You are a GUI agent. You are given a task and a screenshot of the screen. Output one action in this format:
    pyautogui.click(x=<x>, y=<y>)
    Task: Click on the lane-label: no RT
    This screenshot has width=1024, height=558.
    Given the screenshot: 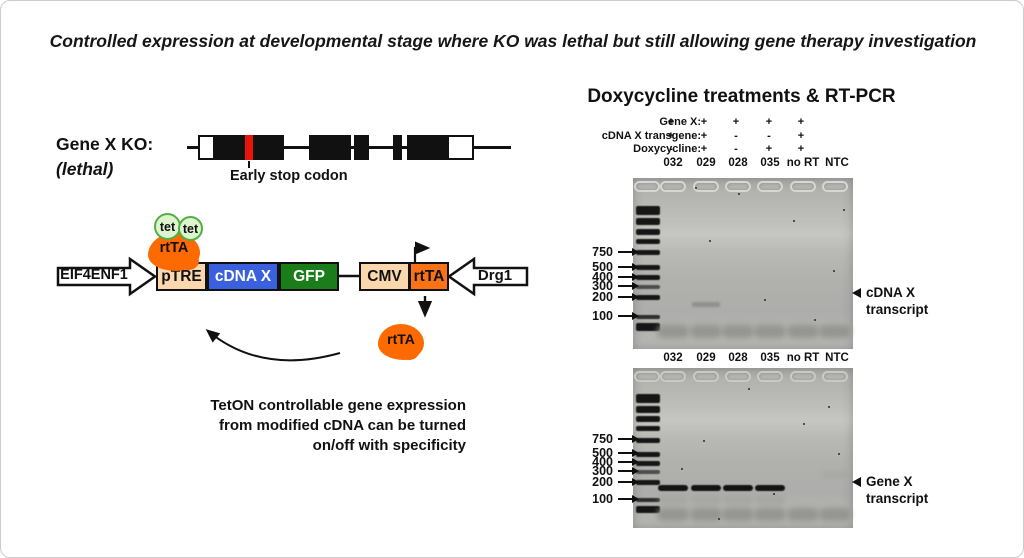 What is the action you would take?
    pyautogui.click(x=803, y=163)
    